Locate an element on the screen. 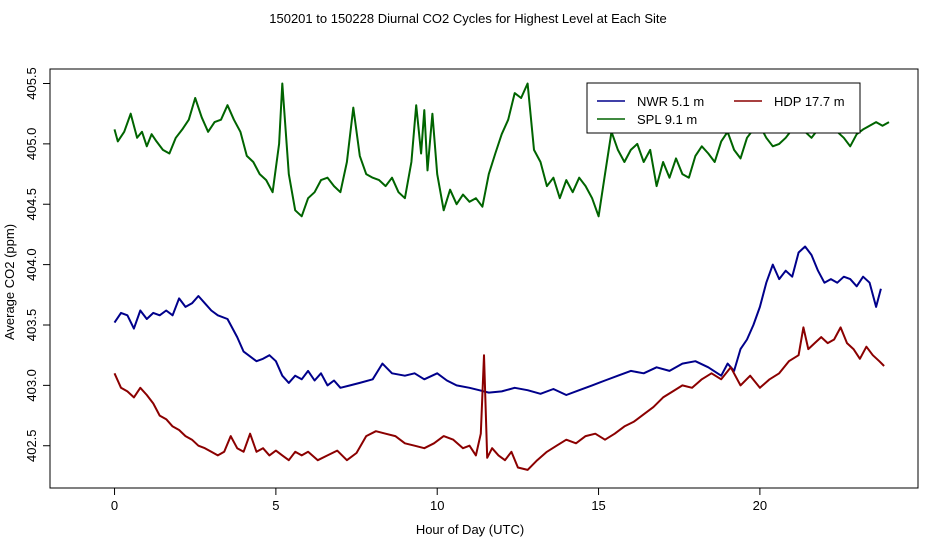 This screenshot has width=936, height=540. x-axis: 0 5 10 15 20 is located at coordinates (439, 500).